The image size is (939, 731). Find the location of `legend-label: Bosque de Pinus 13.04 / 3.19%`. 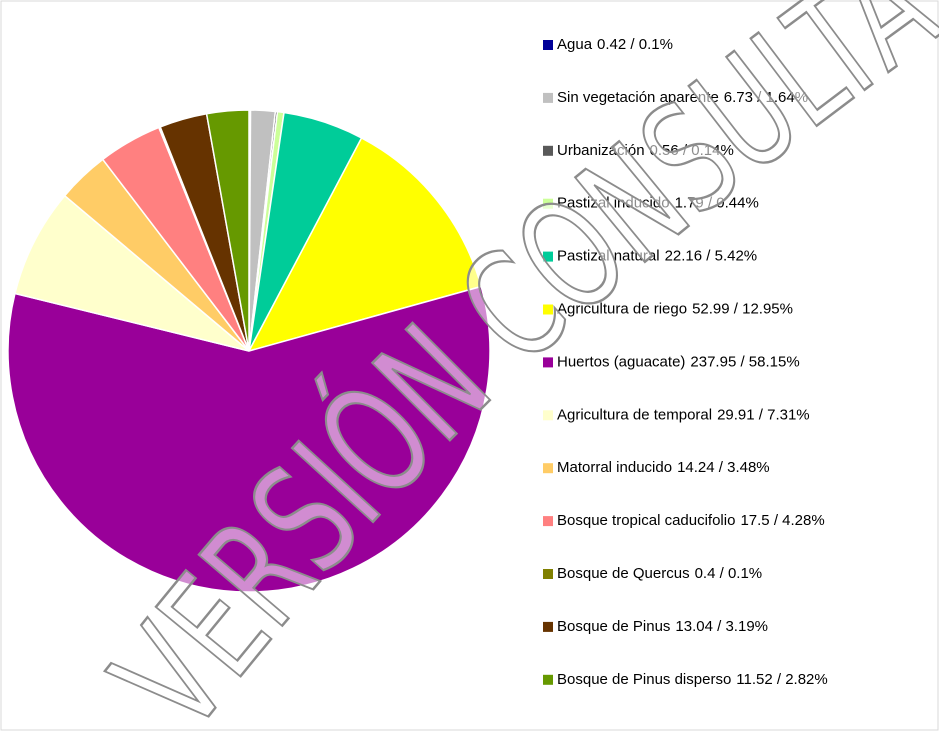

legend-label: Bosque de Pinus 13.04 / 3.19% is located at coordinates (662, 626).